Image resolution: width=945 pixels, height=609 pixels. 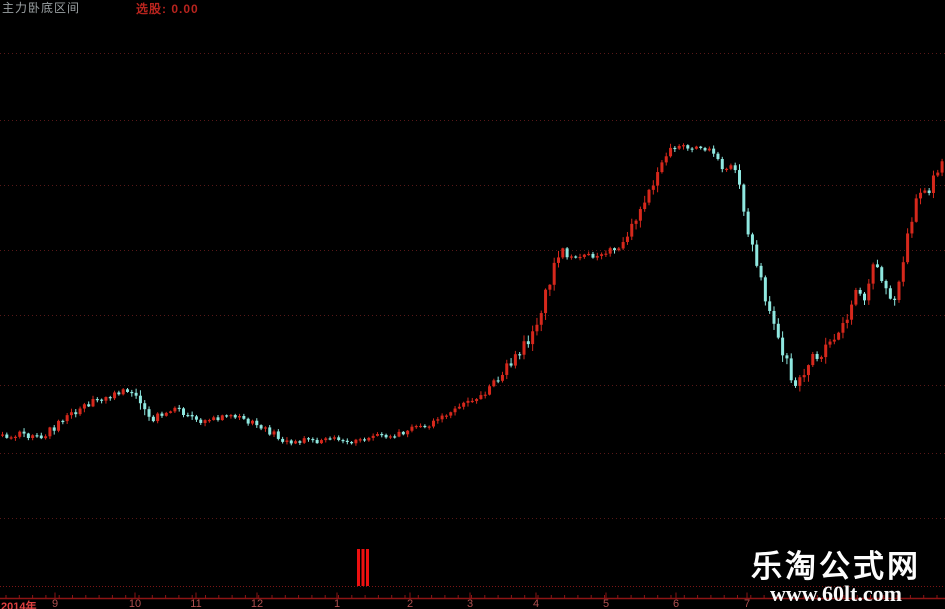 I want to click on x-axis-month-label: 10, so click(x=135, y=603).